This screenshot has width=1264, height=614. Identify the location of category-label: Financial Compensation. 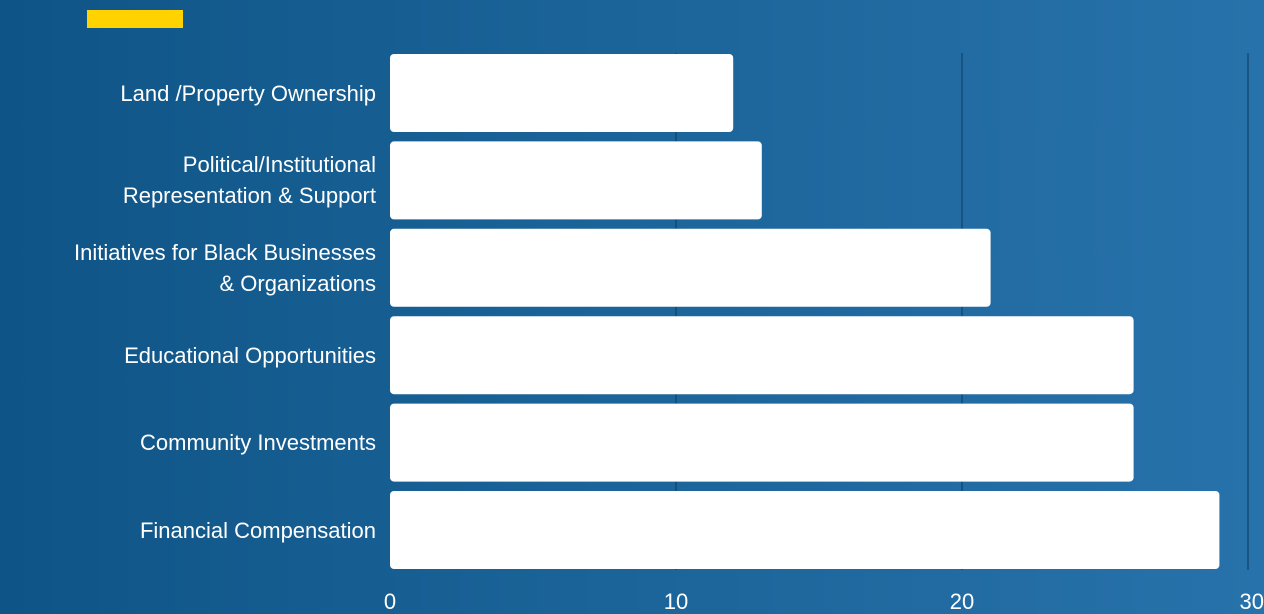
(257, 530).